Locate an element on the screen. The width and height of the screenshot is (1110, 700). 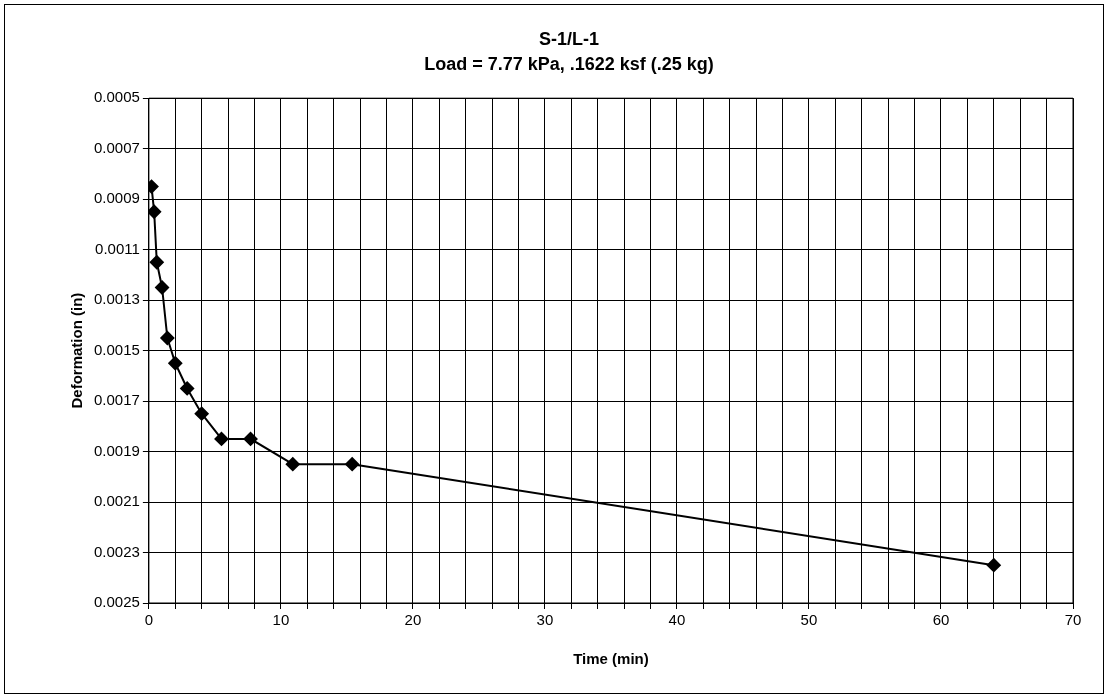
x-axis-title: Time (min) is located at coordinates (611, 659).